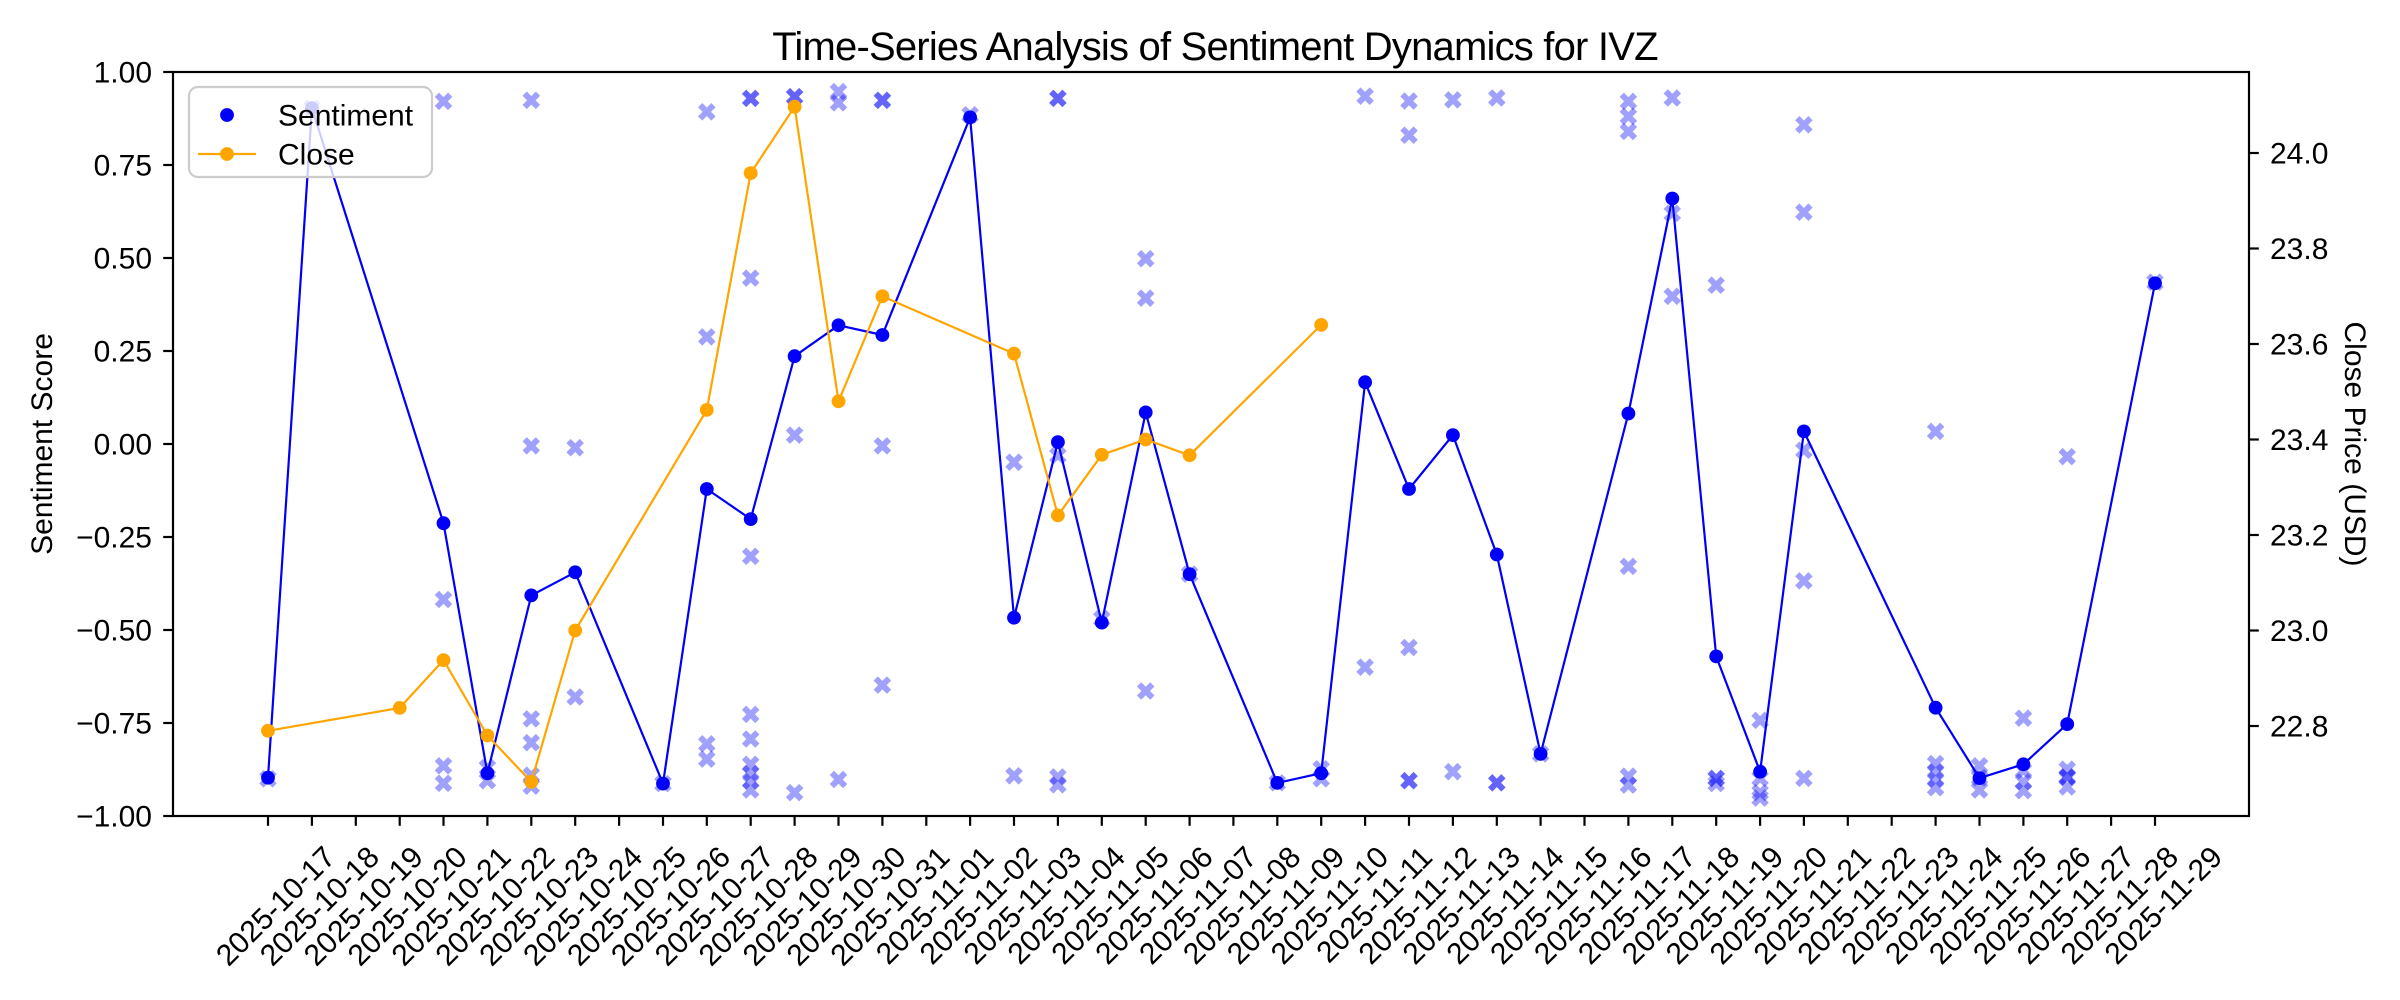 The image size is (2400, 1000). I want to click on svg-text: Sentiment Score, so click(42, 444).